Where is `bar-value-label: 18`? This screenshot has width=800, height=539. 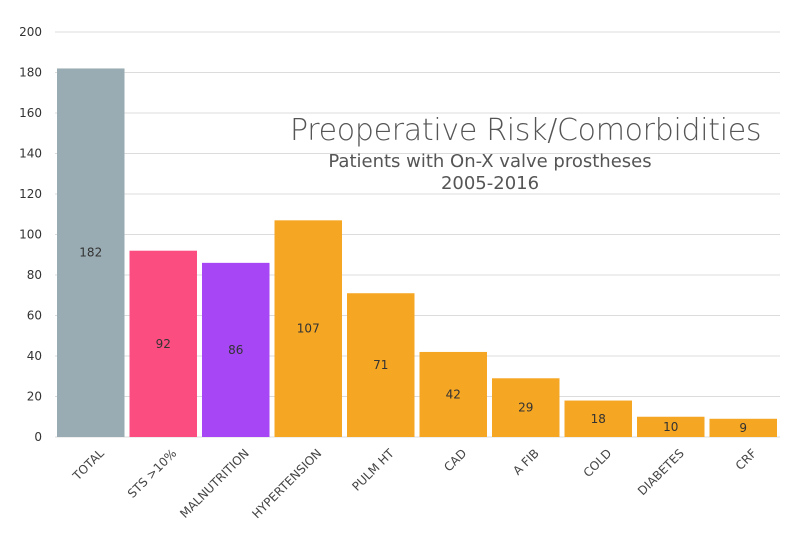 bar-value-label: 18 is located at coordinates (598, 419).